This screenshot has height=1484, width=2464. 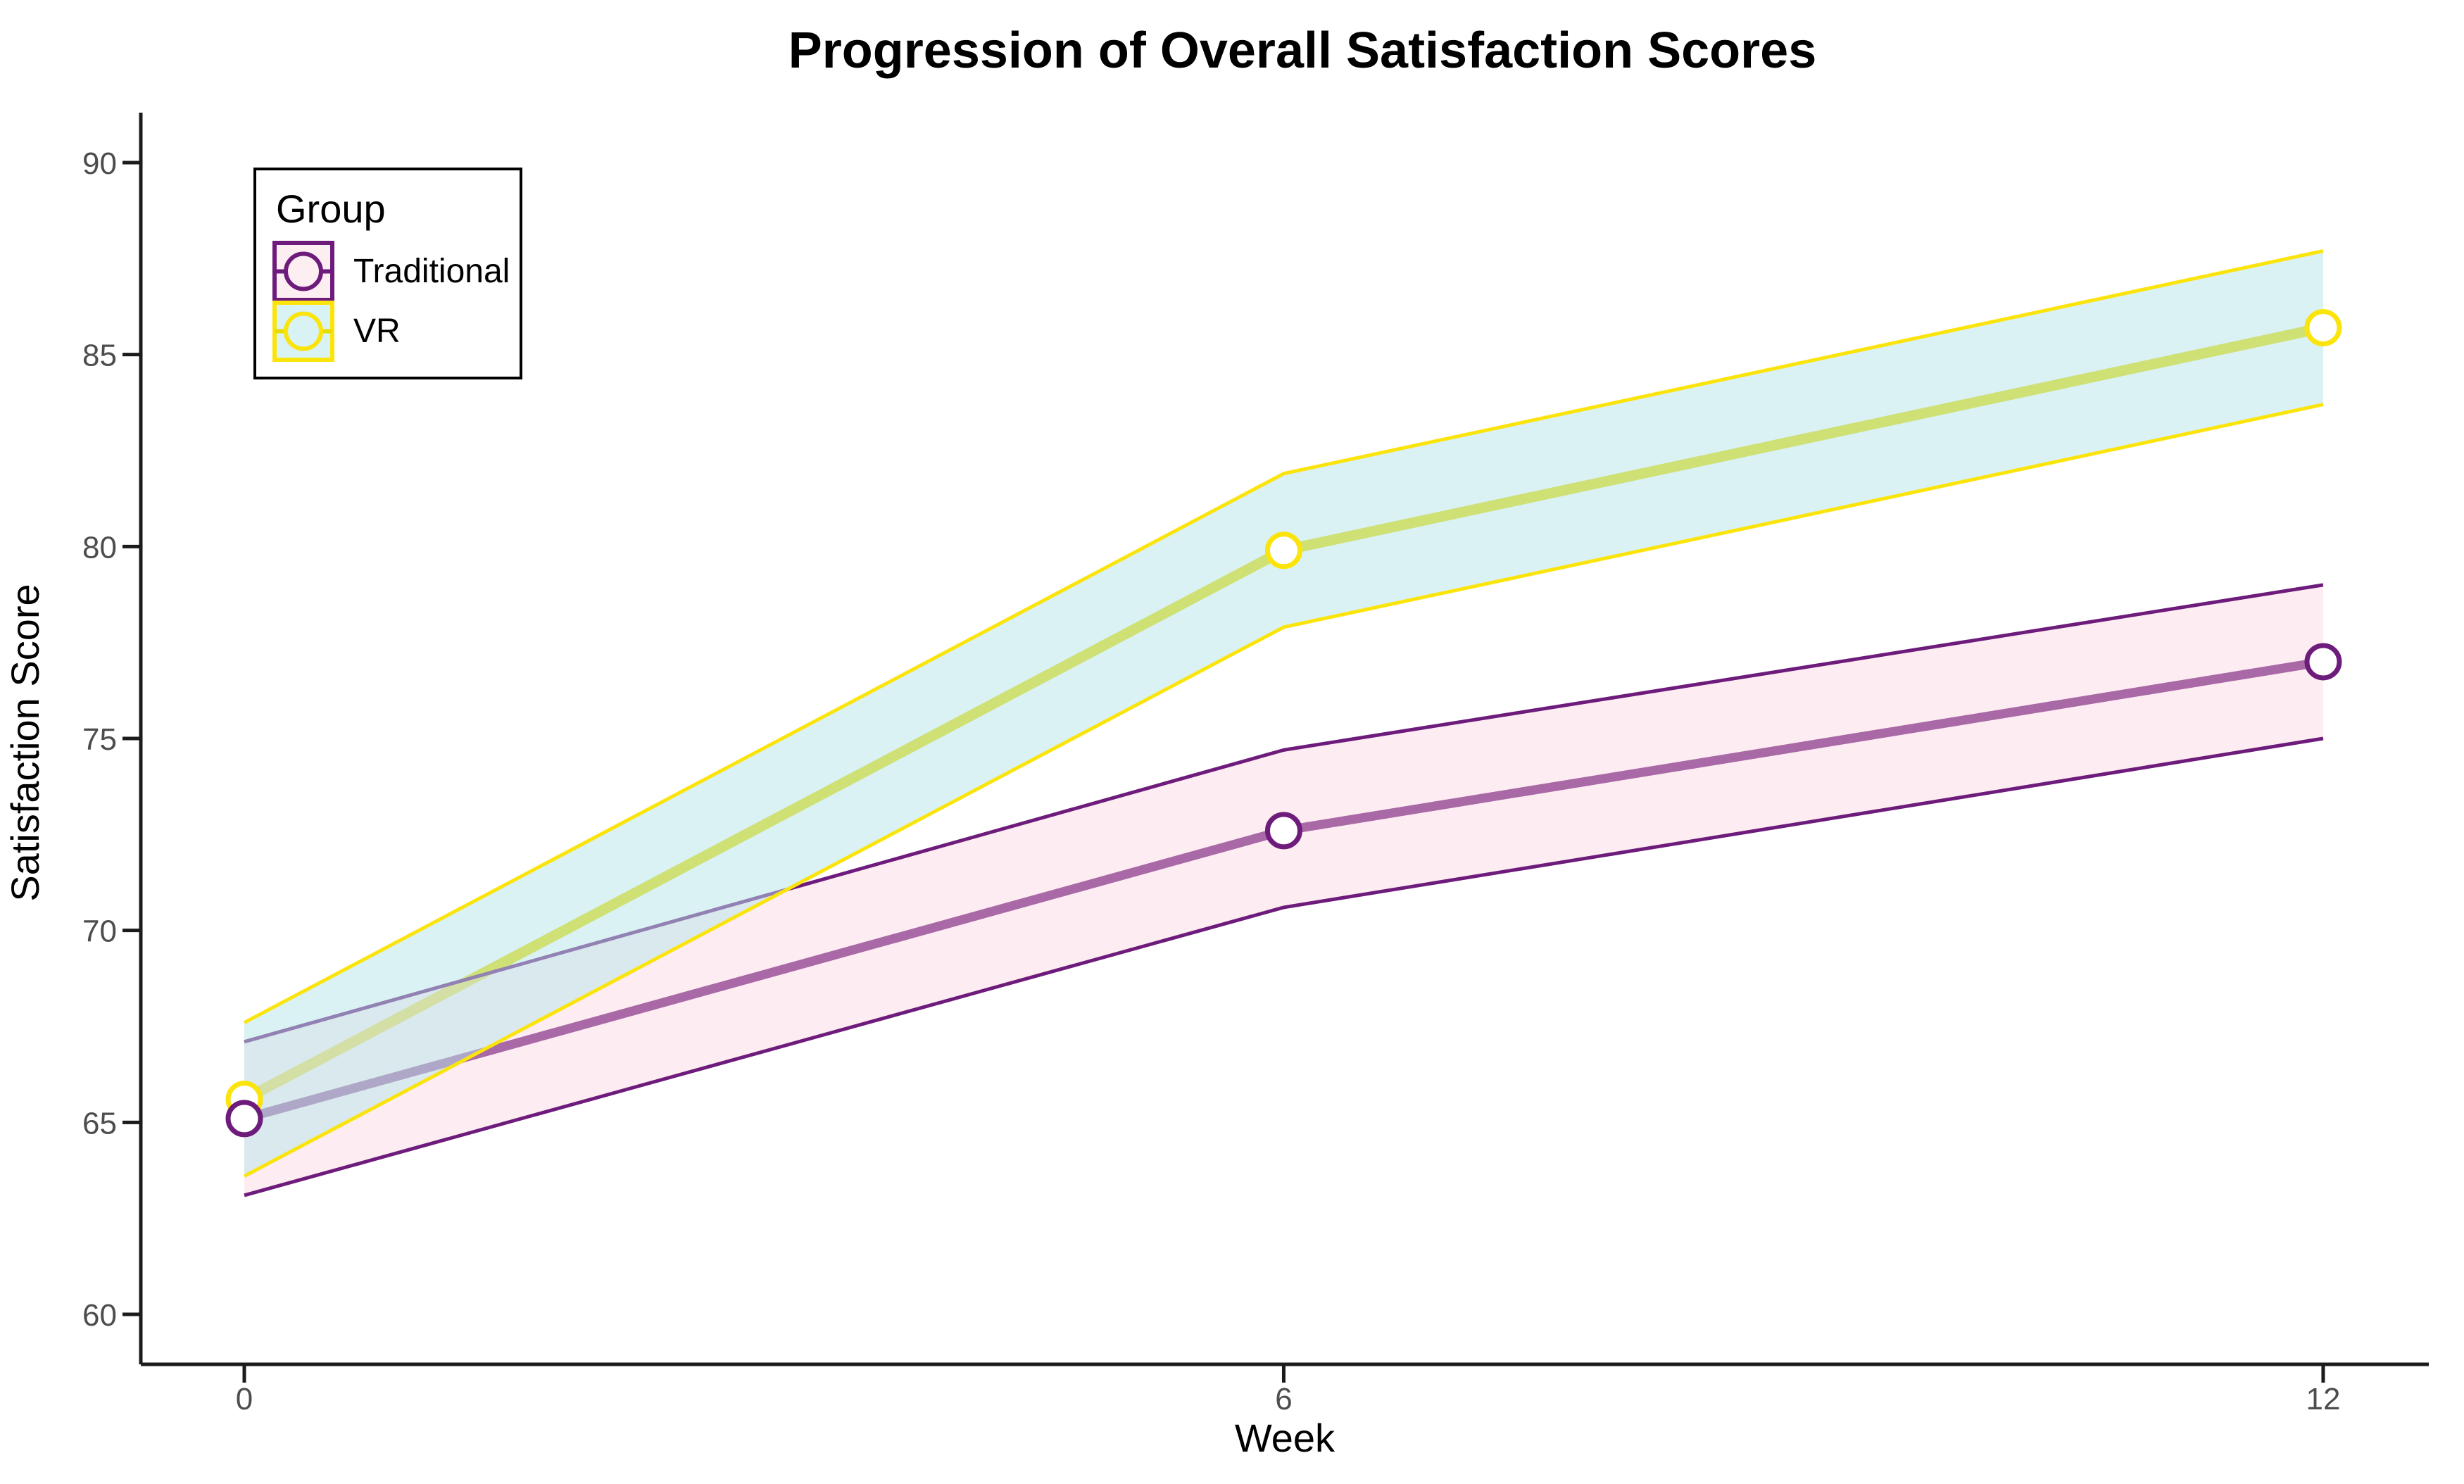 What do you see at coordinates (99, 547) in the screenshot?
I see `y-tick-label-80: 80` at bounding box center [99, 547].